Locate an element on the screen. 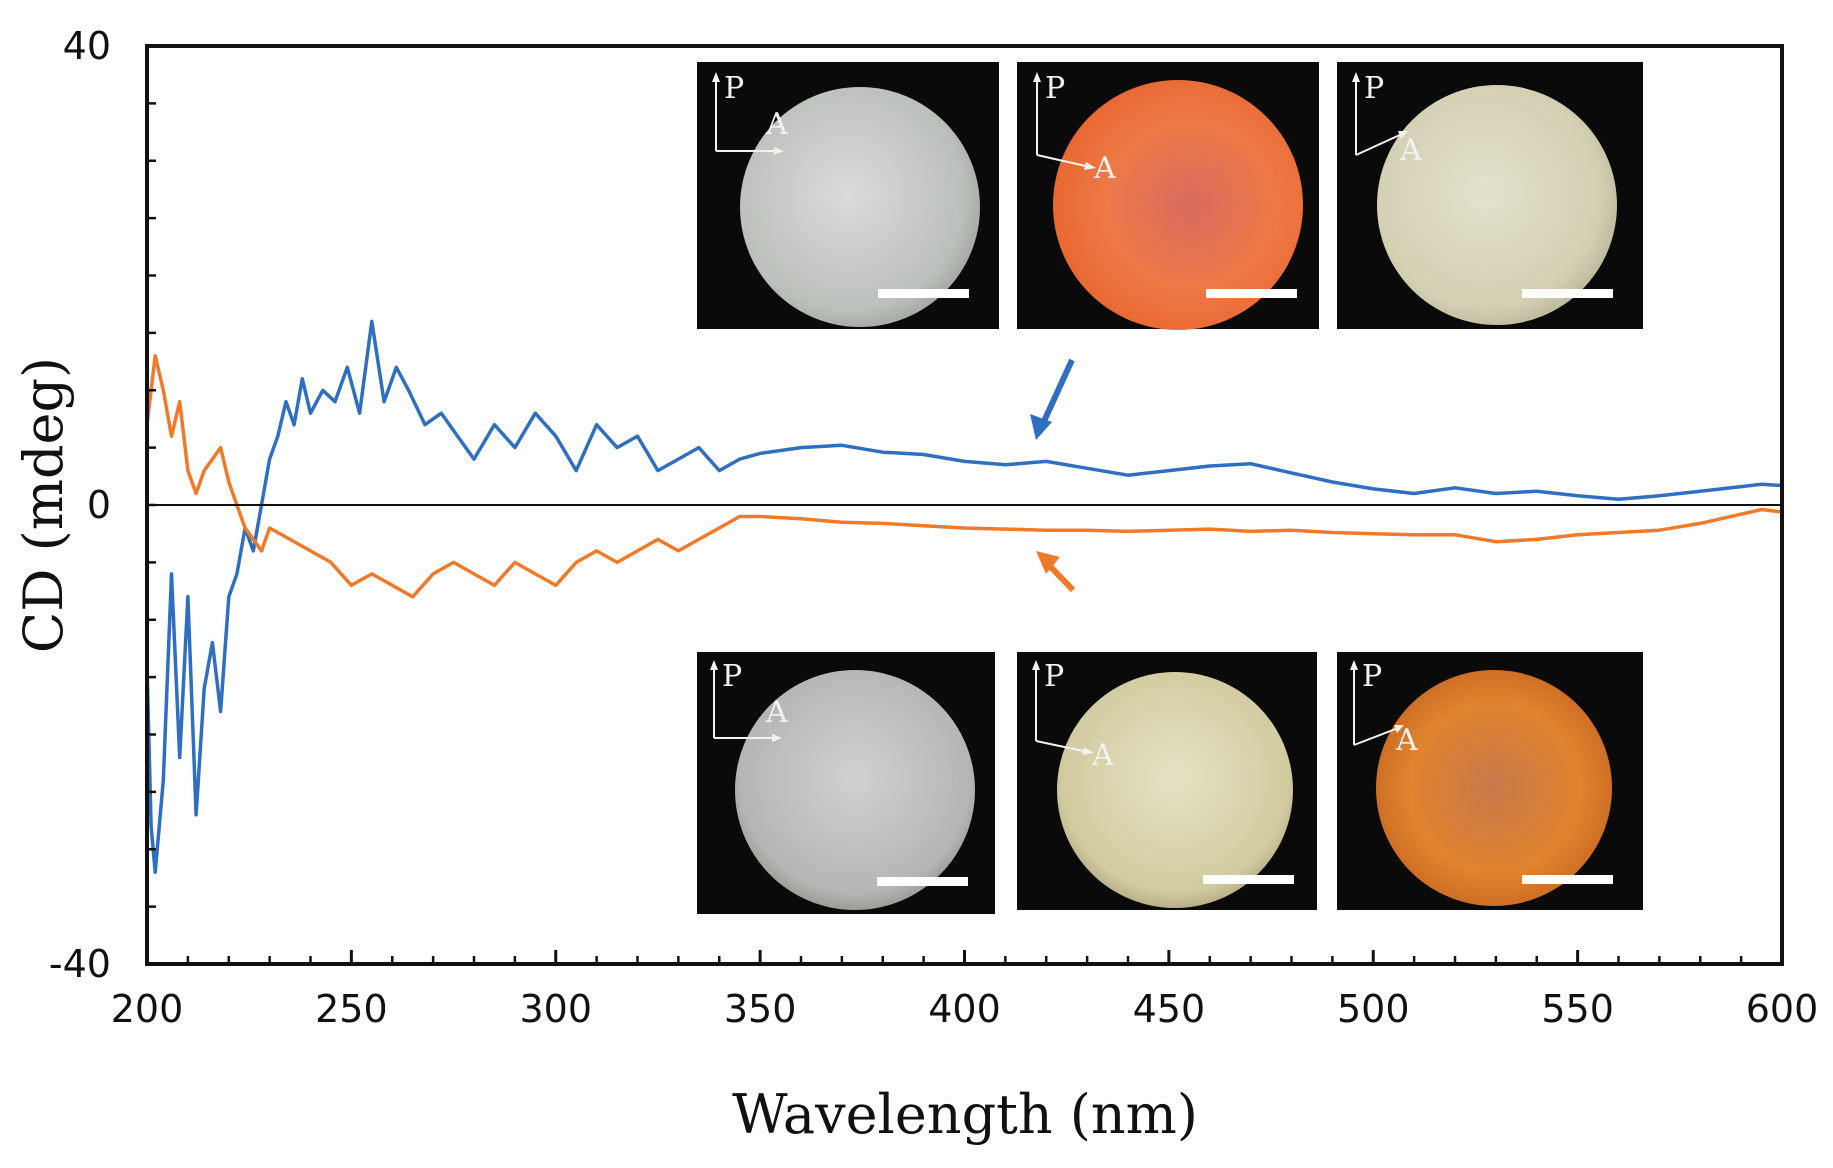 Image resolution: width=1833 pixels, height=1168 pixels. blue-pointer-arrow is located at coordinates (1052, 399).